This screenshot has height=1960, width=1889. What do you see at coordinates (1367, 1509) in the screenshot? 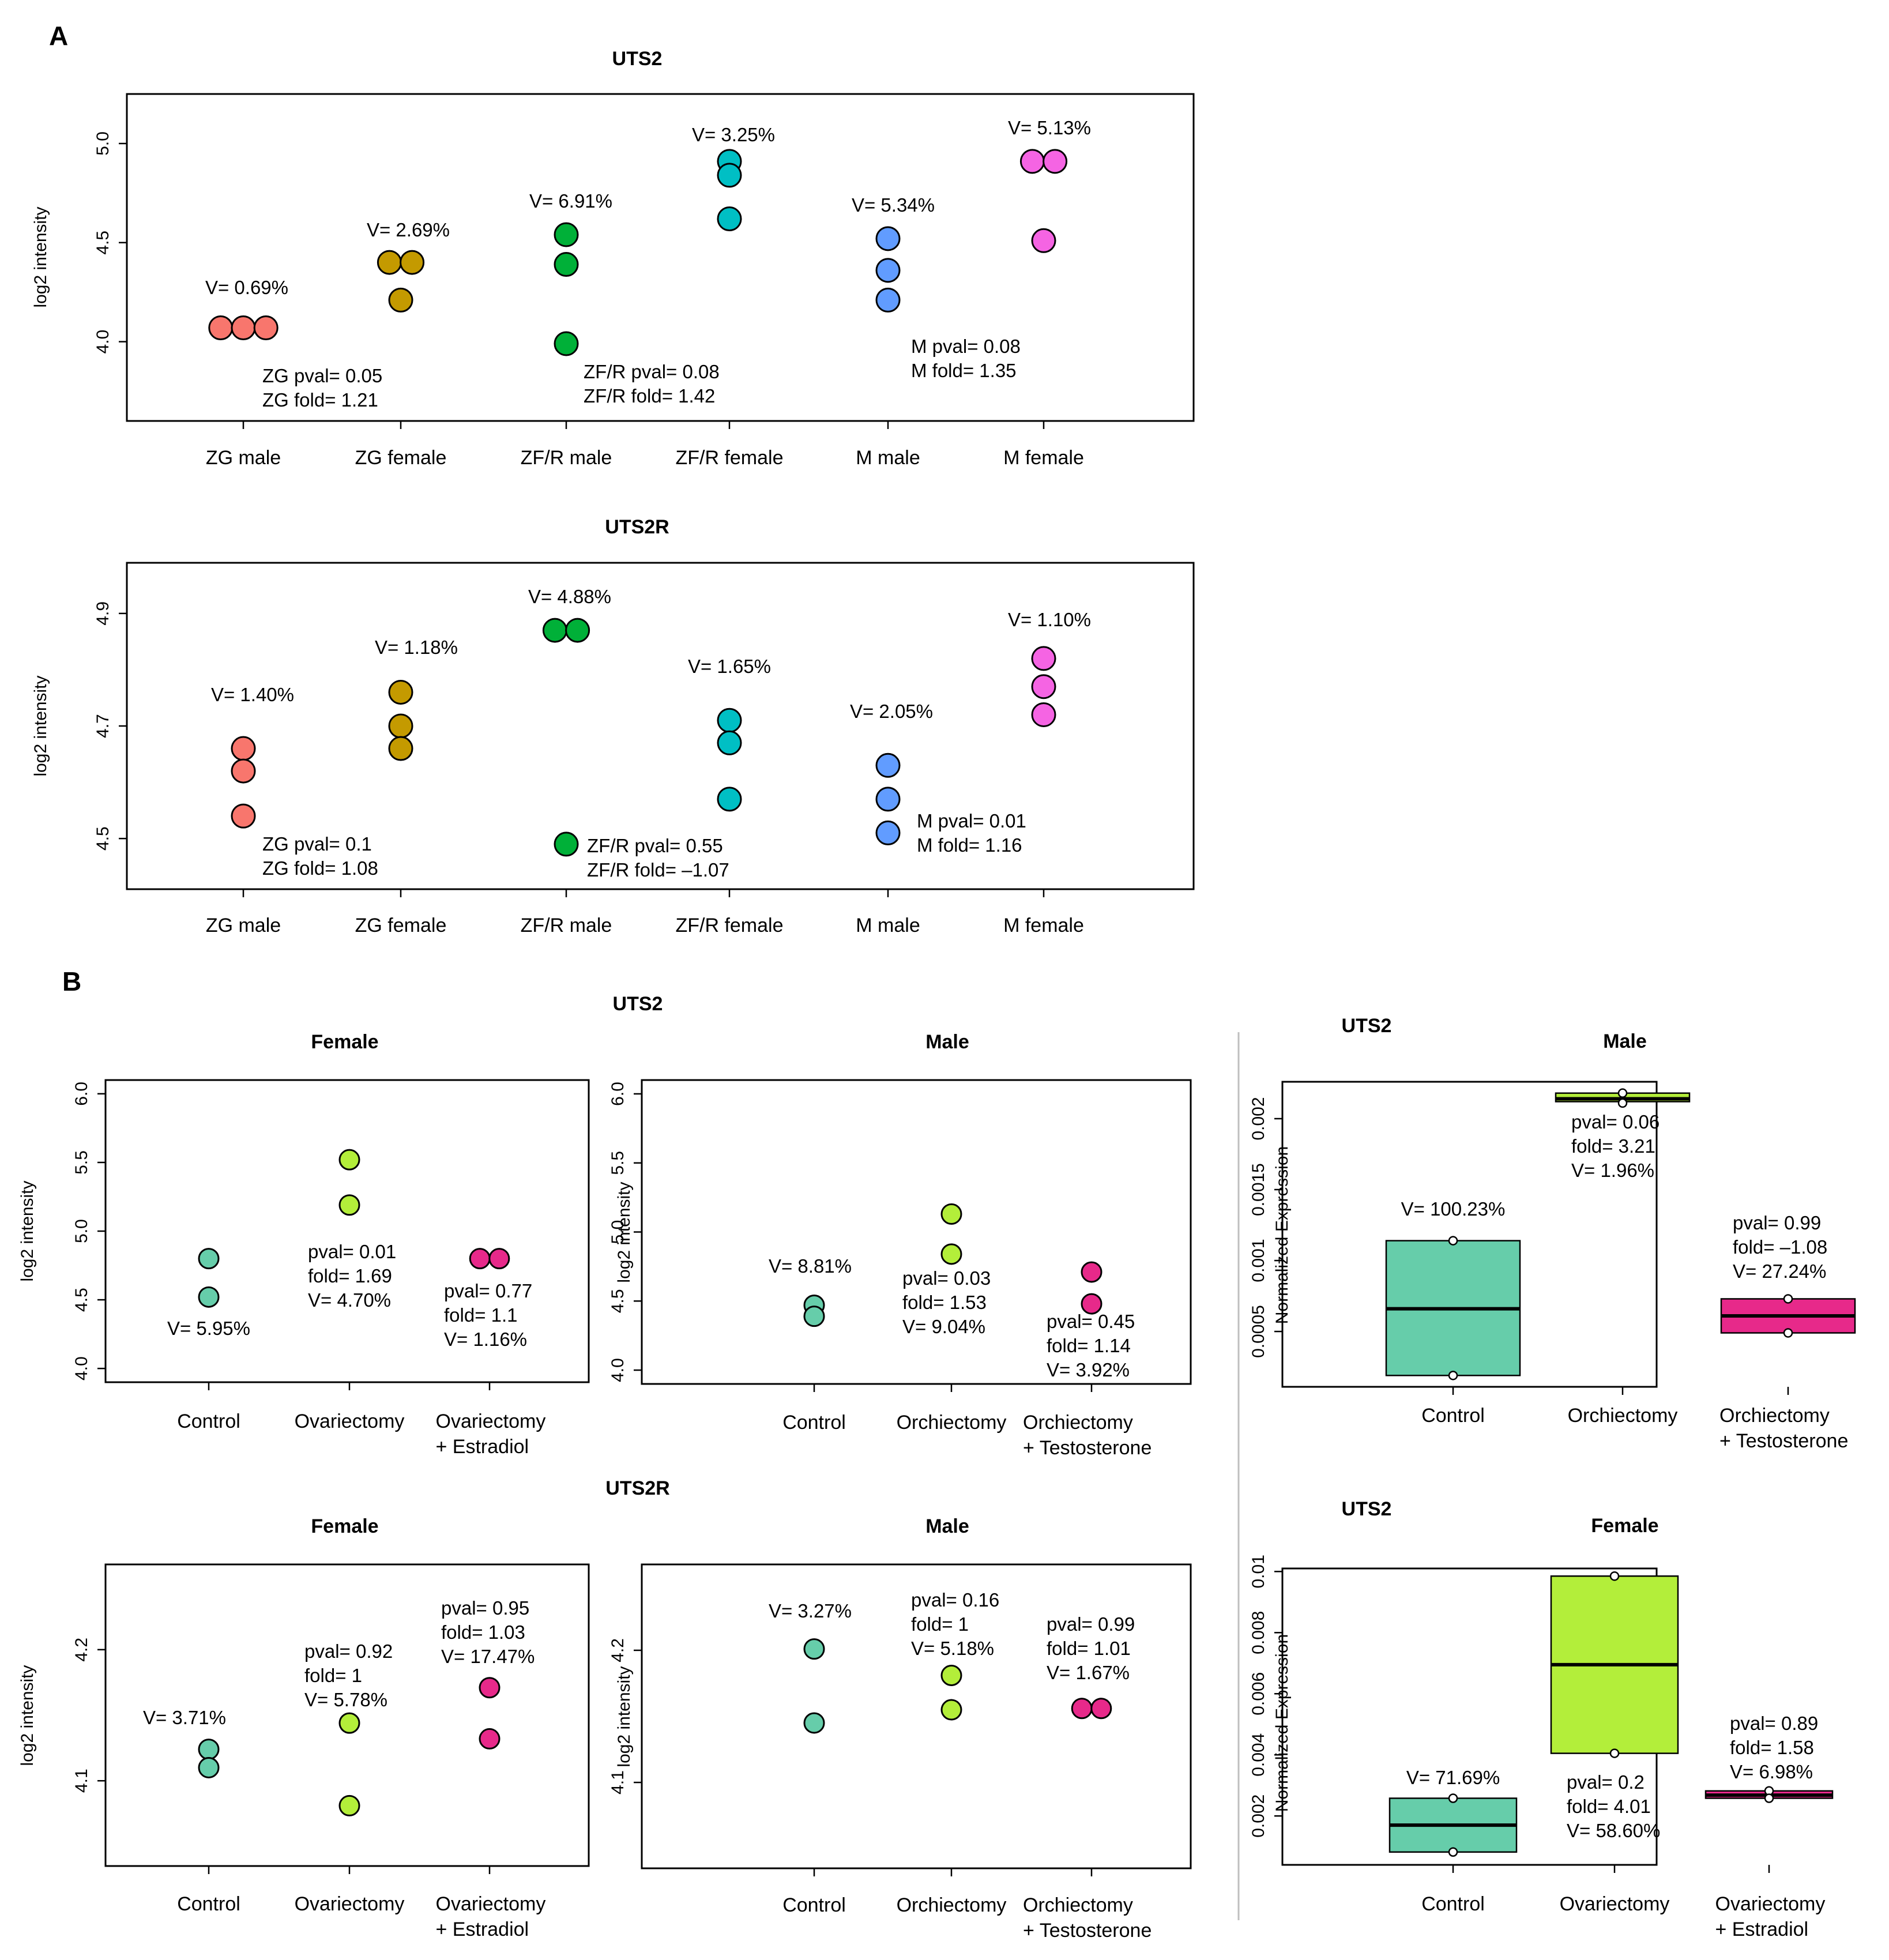
I see `chart-gene-label: UTS2` at bounding box center [1367, 1509].